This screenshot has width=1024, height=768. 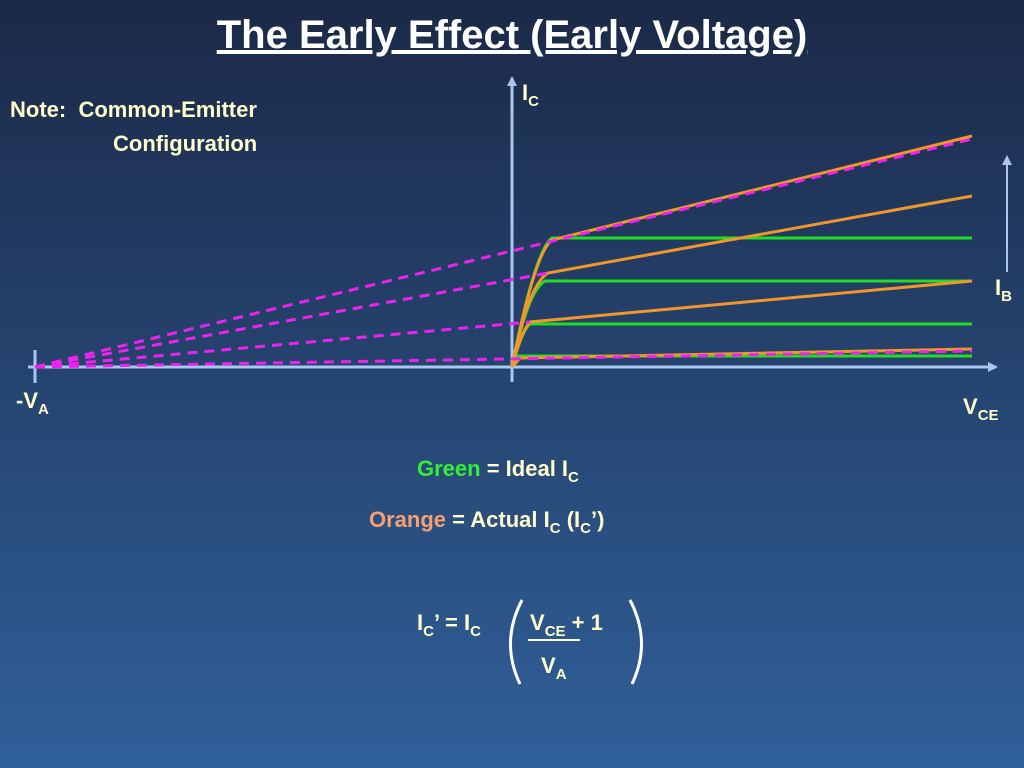 I want to click on legend-text: = Actual I, so click(x=498, y=519).